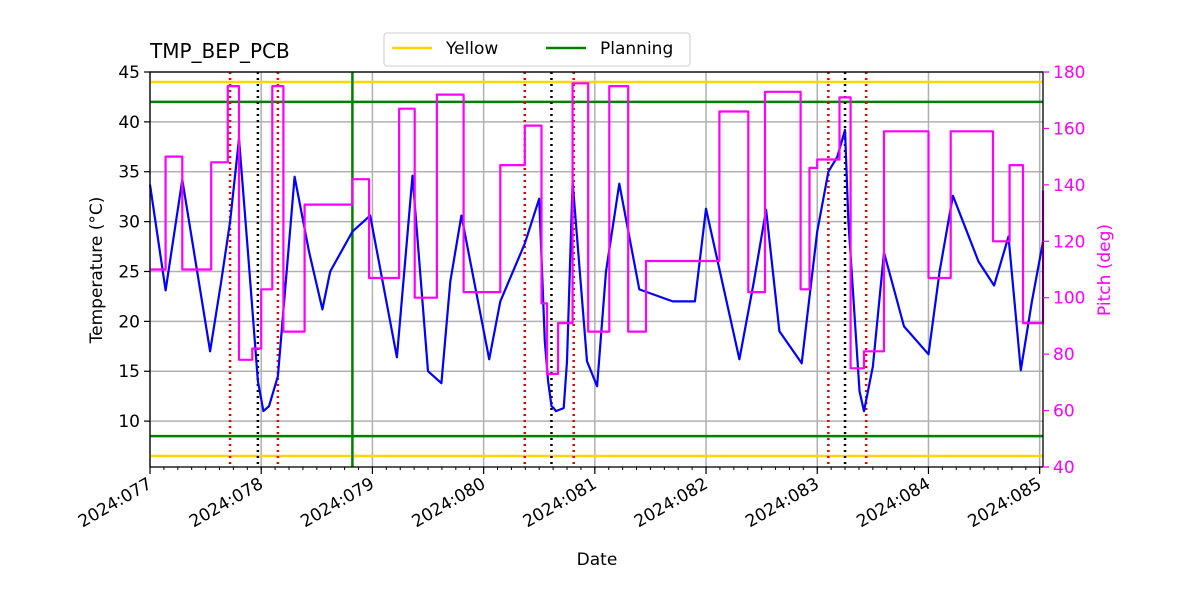 The image size is (1200, 604). Describe the element at coordinates (782, 503) in the screenshot. I see `x-tick-label: 2024:083` at that location.